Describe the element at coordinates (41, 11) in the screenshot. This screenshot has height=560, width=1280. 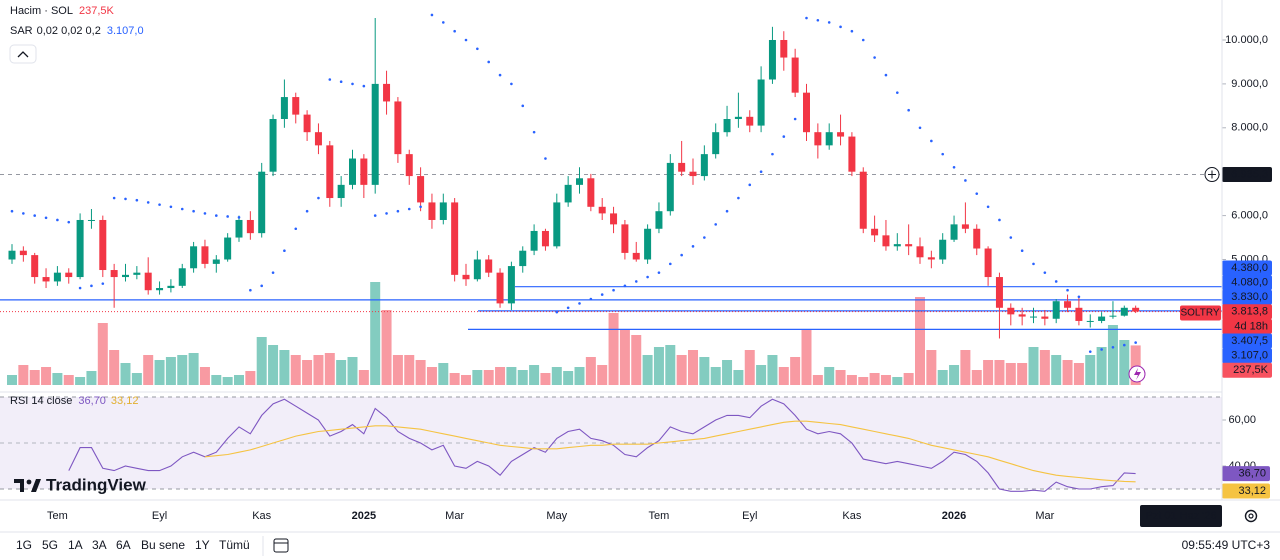
I see `volume-title: Hacim · SOL` at that location.